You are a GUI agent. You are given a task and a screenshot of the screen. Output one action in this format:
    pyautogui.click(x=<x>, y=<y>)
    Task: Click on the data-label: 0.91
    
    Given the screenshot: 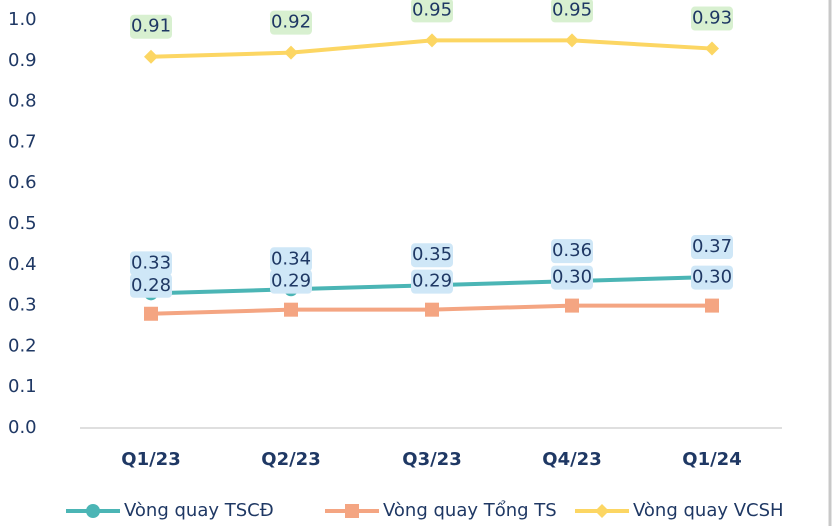 What is the action you would take?
    pyautogui.click(x=151, y=26)
    